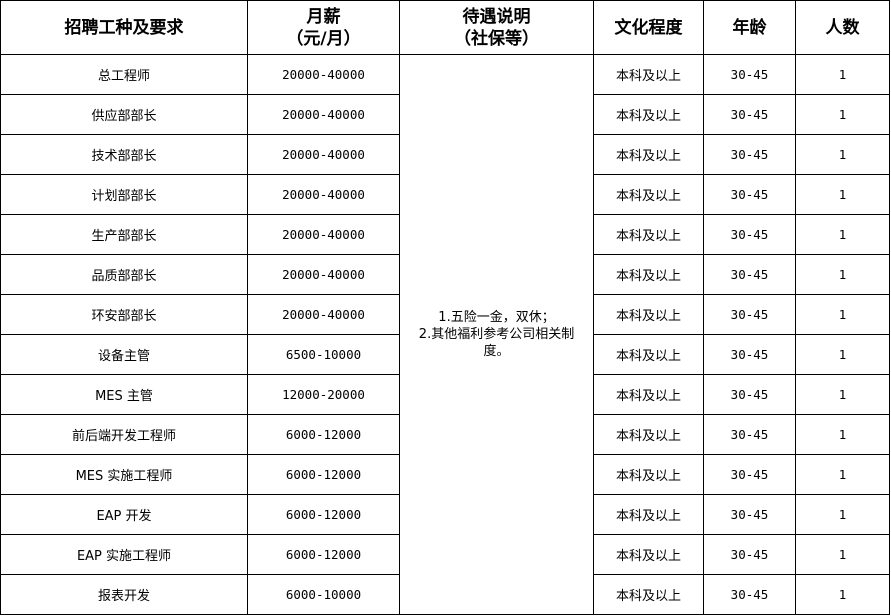  I want to click on position-cell: MES 主管, so click(124, 394).